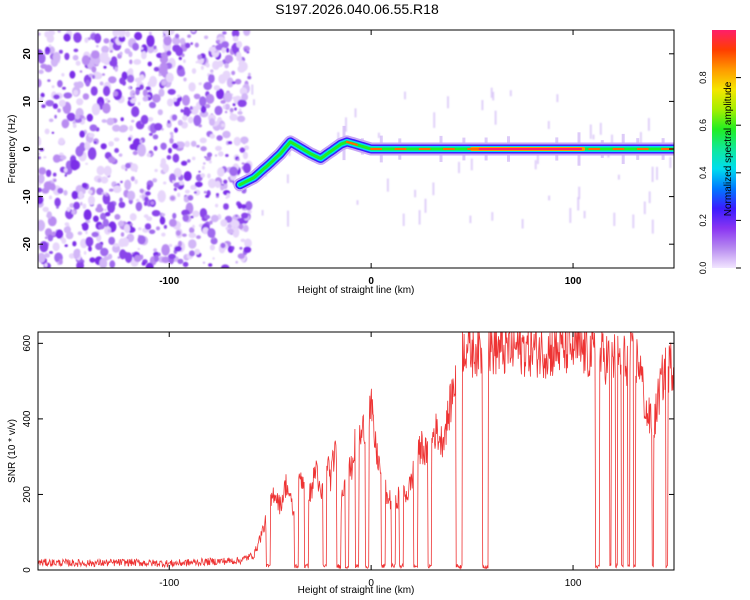 The width and height of the screenshot is (750, 600). I want to click on snr-y-label: SNR (10 * v/v), so click(12, 451).